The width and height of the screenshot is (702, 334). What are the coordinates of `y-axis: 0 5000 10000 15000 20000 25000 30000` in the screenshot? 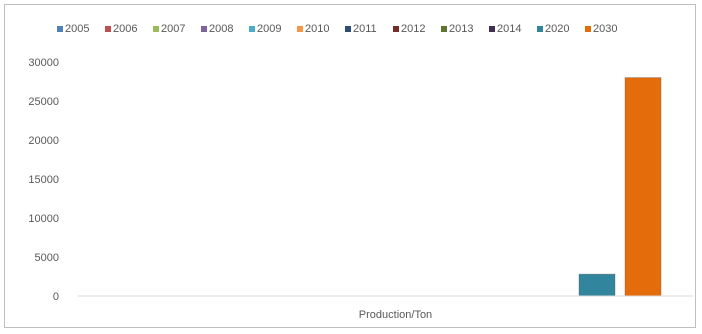 It's located at (43, 180).